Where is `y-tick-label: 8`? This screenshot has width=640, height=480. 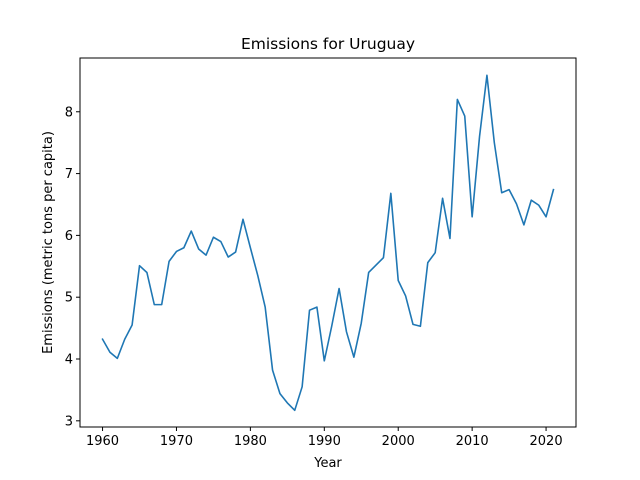 y-tick-label: 8 is located at coordinates (69, 112).